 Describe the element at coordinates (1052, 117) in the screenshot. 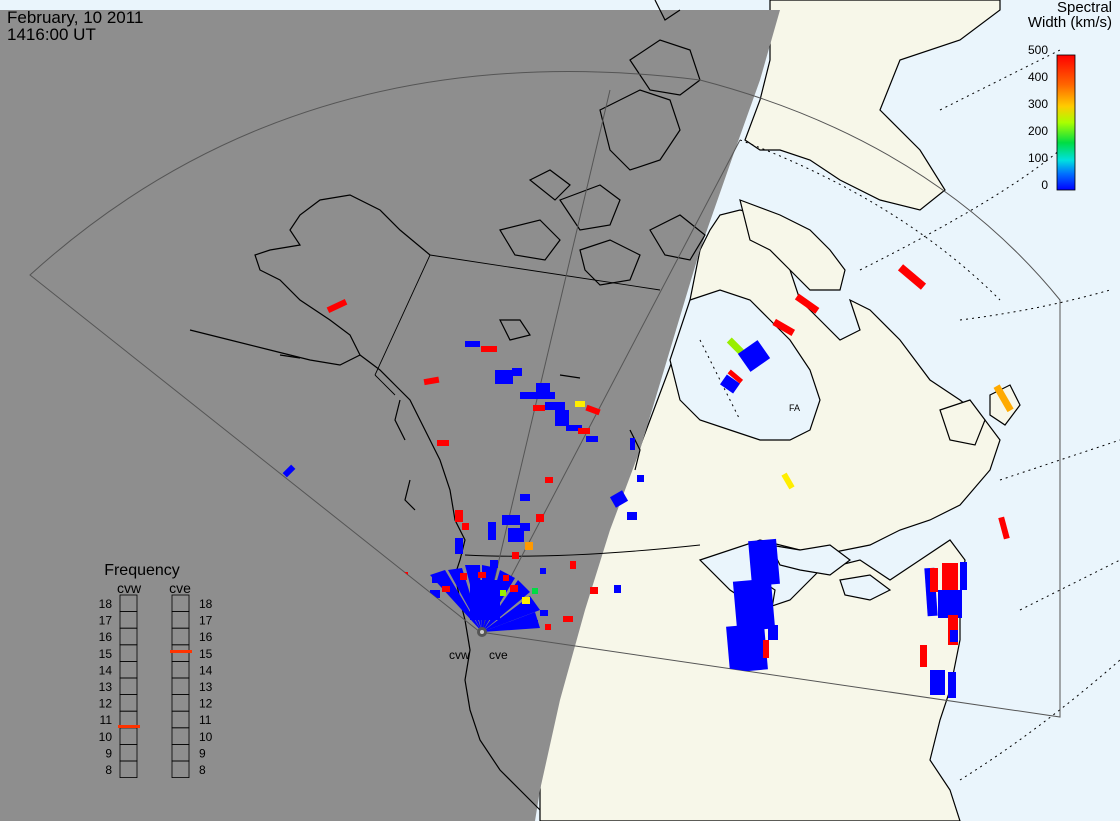

I see `spectral-width-colorbar: 500 400 300 200 100 0` at that location.